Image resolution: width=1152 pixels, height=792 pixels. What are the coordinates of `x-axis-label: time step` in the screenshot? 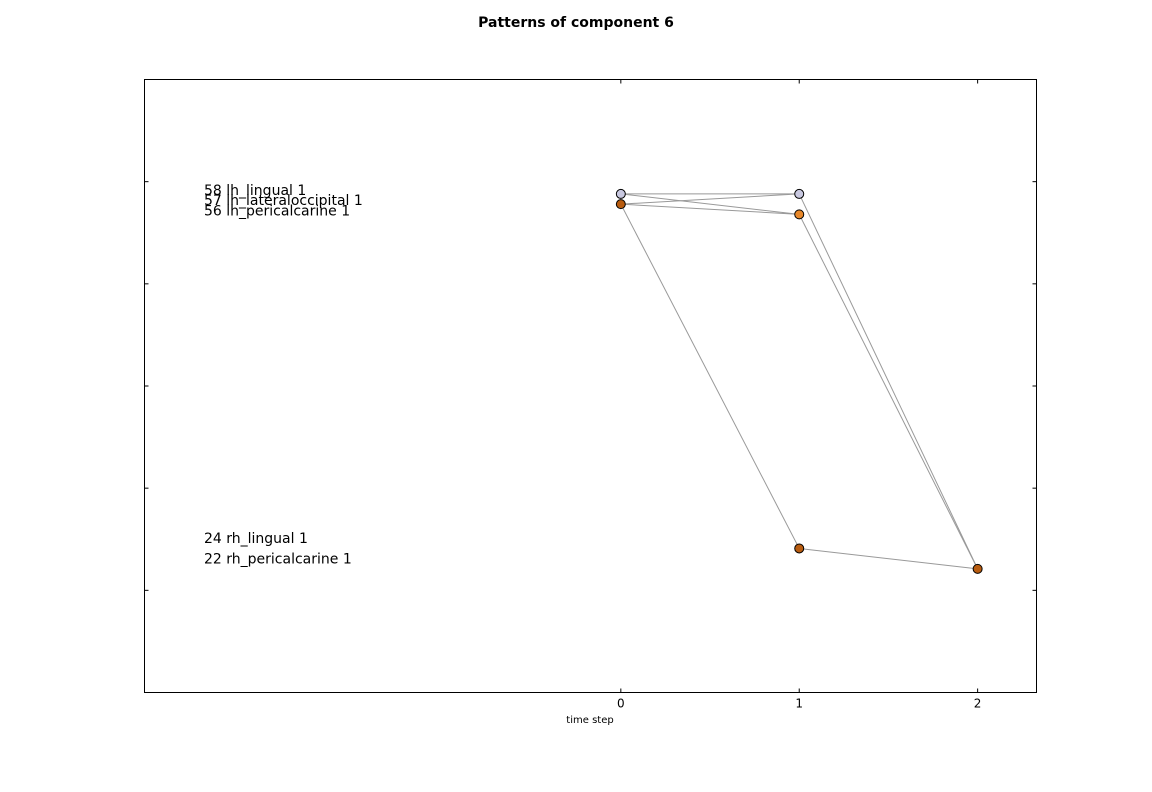 It's located at (589, 720).